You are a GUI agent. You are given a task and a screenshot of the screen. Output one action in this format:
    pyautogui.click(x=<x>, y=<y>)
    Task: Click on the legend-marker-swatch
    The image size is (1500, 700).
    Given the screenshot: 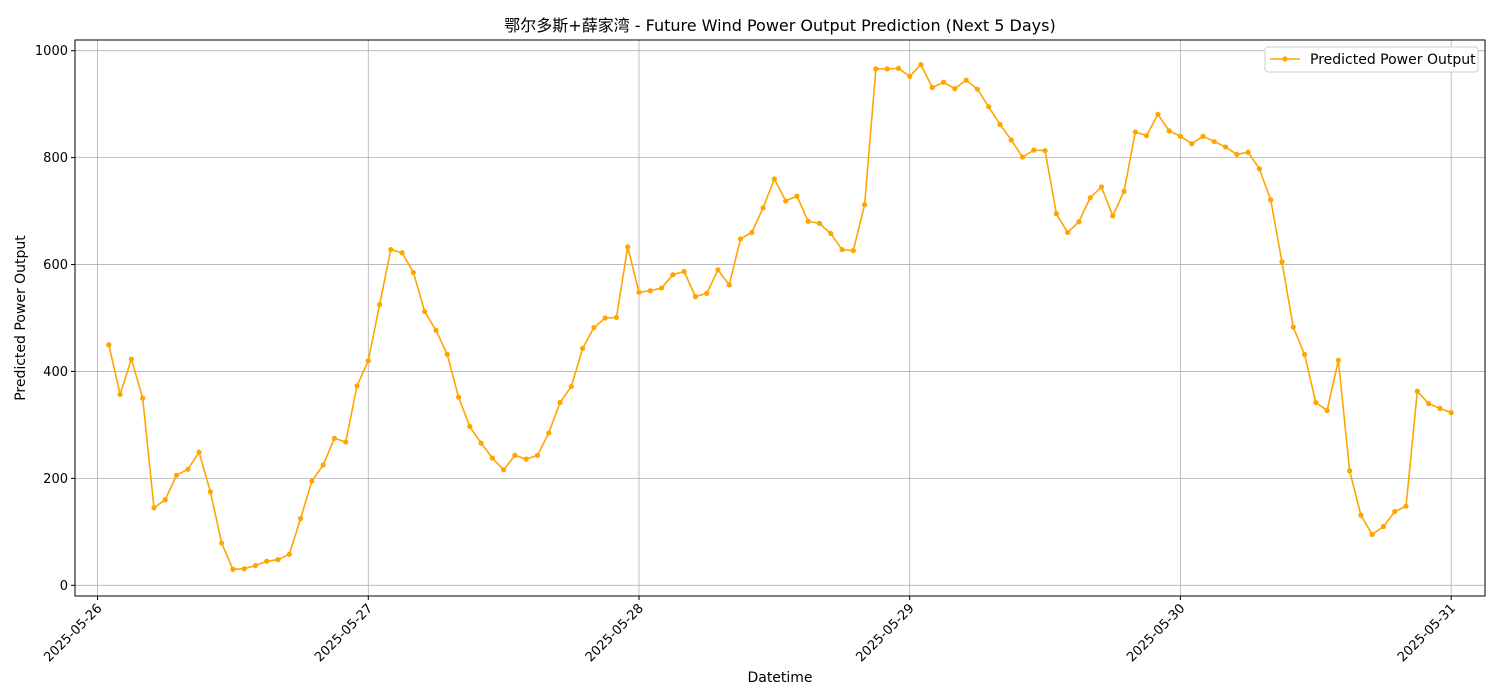 What is the action you would take?
    pyautogui.click(x=1285, y=59)
    